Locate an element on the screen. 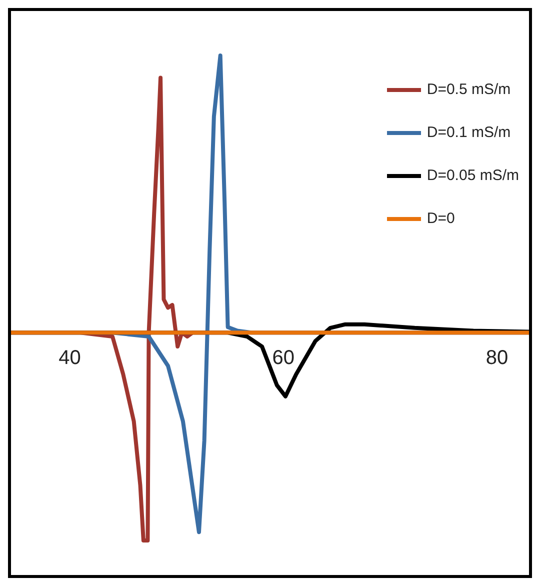  x-tick-label: 60 is located at coordinates (283, 358).